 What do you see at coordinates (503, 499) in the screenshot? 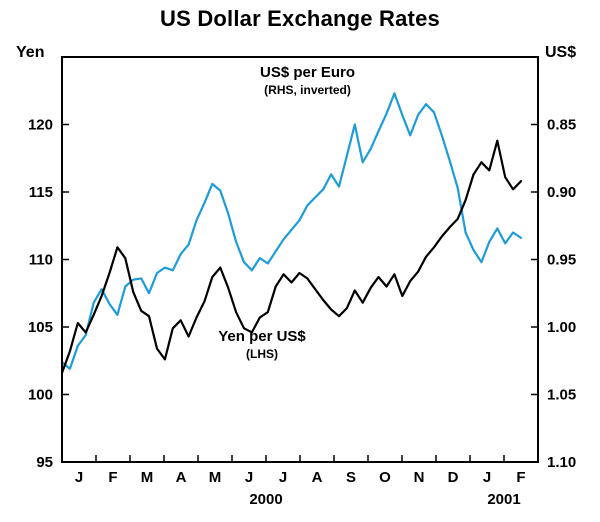
I see `year-label: 2001` at bounding box center [503, 499].